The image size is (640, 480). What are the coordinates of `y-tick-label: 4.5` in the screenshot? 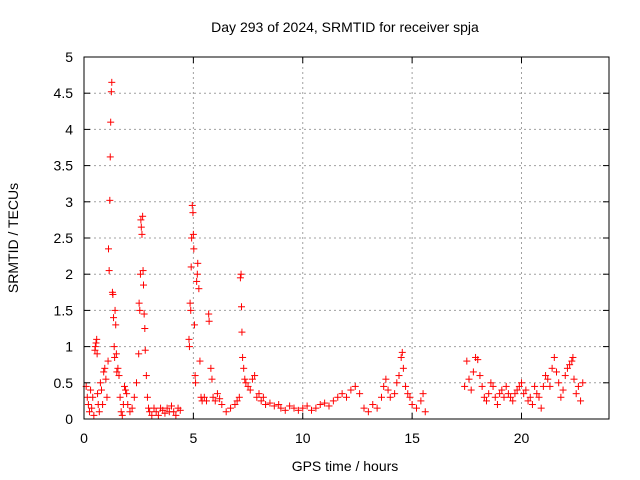 It's located at (64, 93).